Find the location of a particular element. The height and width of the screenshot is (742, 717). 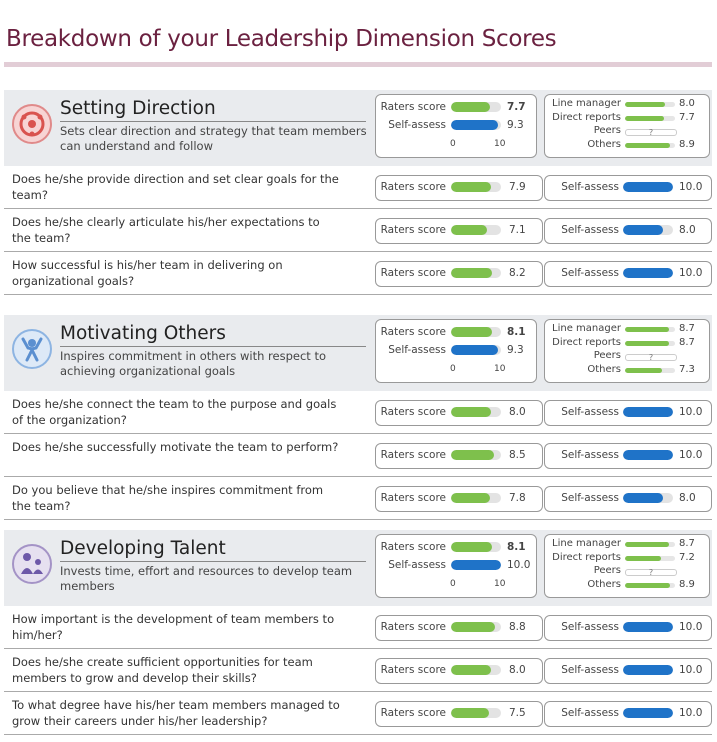

others-bar-fill is located at coordinates (643, 370).